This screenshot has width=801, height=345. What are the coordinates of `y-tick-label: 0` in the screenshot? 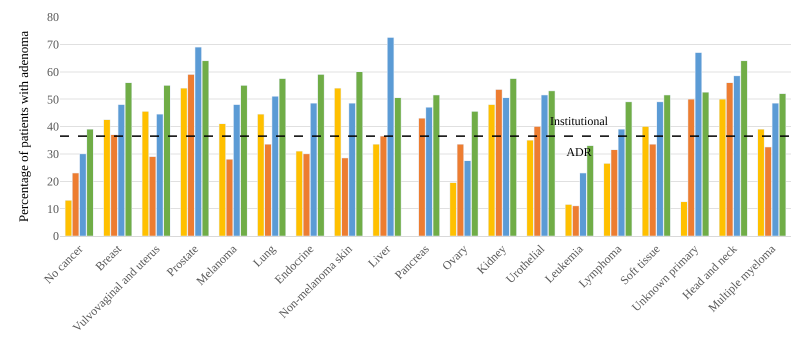 It's located at (56, 236).